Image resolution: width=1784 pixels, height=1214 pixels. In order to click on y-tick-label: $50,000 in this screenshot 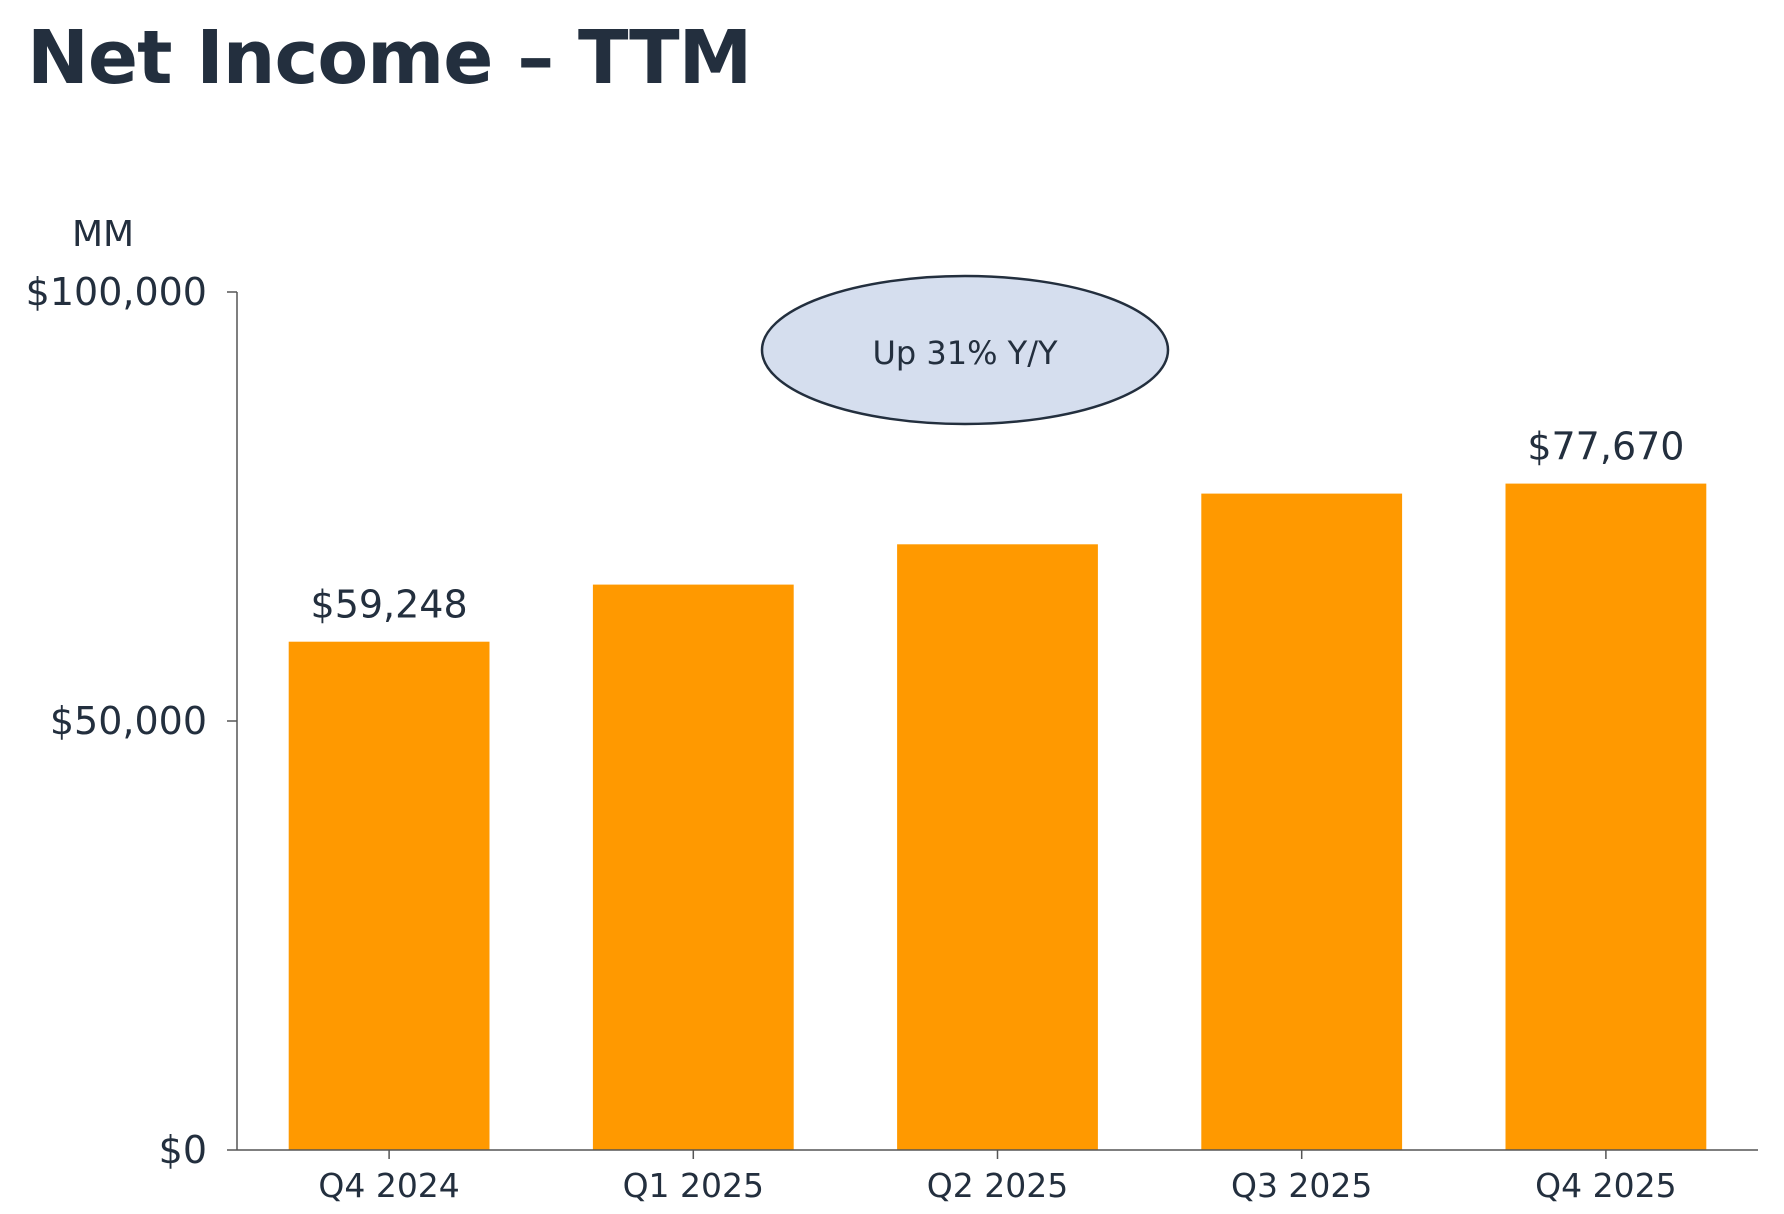, I will do `click(128, 721)`.